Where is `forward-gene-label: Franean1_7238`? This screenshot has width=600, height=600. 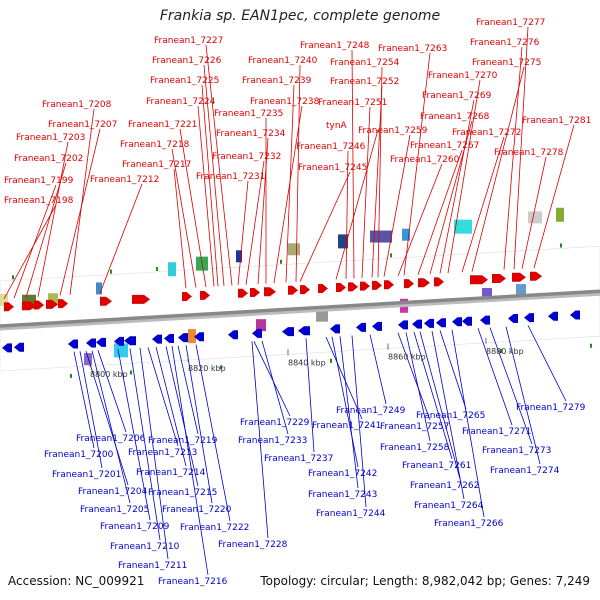 forward-gene-label: Franean1_7238 is located at coordinates (285, 102).